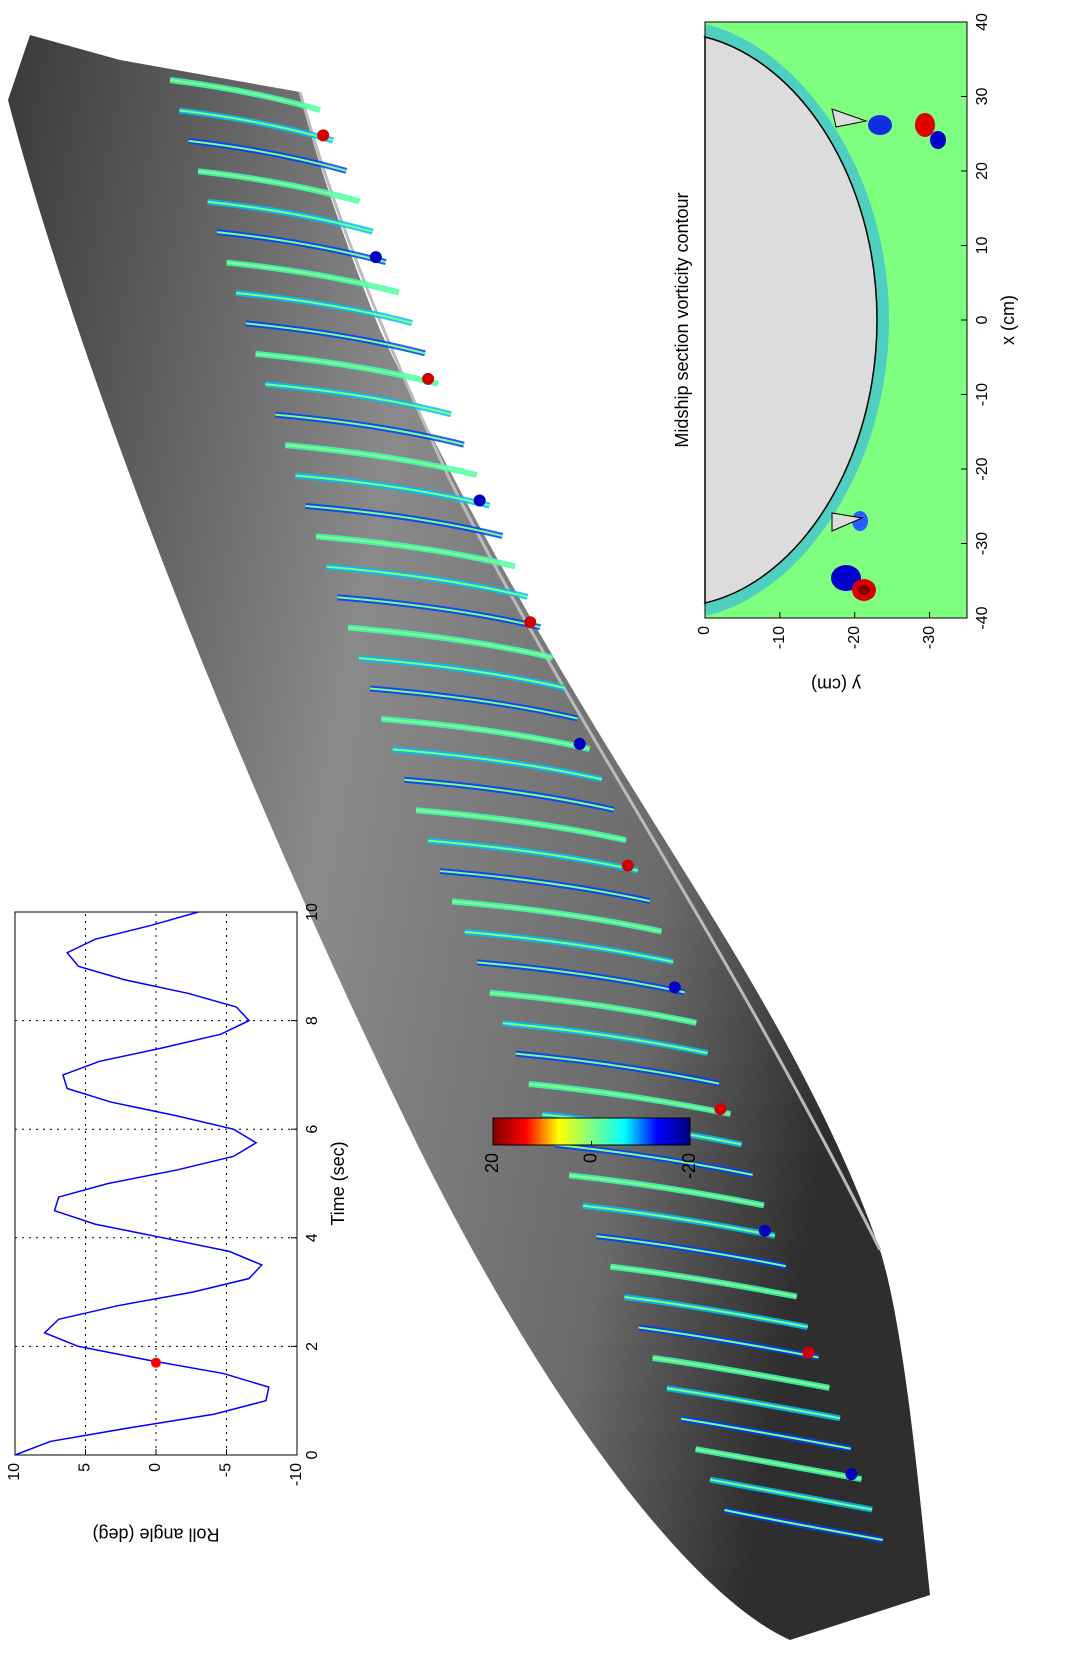 Image resolution: width=1089 pixels, height=1661 pixels. What do you see at coordinates (492, 1163) in the screenshot?
I see `colorbar-tick-label: 20` at bounding box center [492, 1163].